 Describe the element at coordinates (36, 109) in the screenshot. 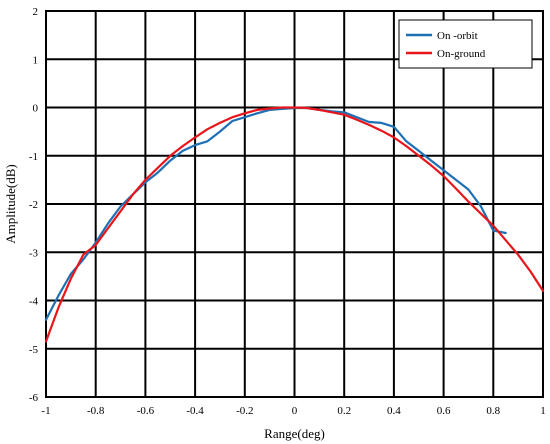

I see `y-tick-label: 0` at that location.